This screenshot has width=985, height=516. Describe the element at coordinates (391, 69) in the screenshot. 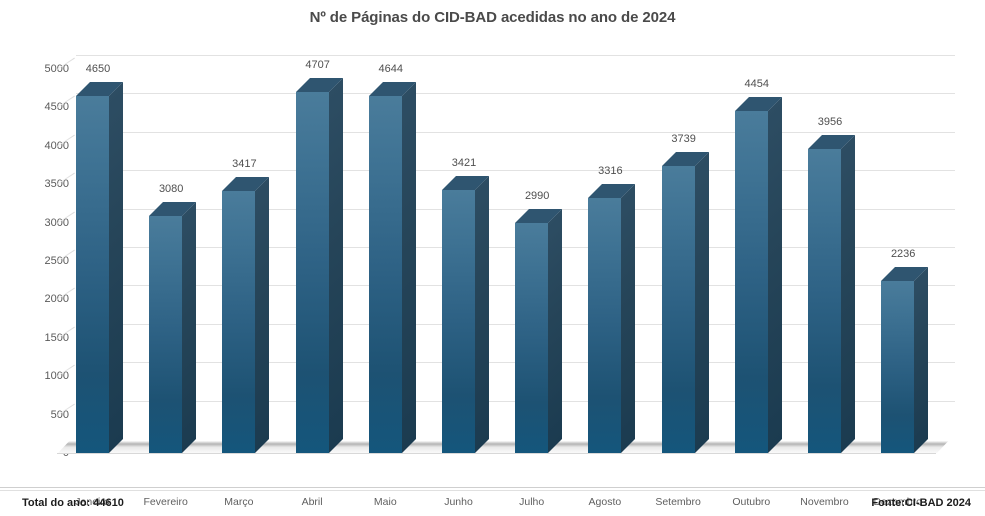

I see `bar-value-label: 4644` at that location.